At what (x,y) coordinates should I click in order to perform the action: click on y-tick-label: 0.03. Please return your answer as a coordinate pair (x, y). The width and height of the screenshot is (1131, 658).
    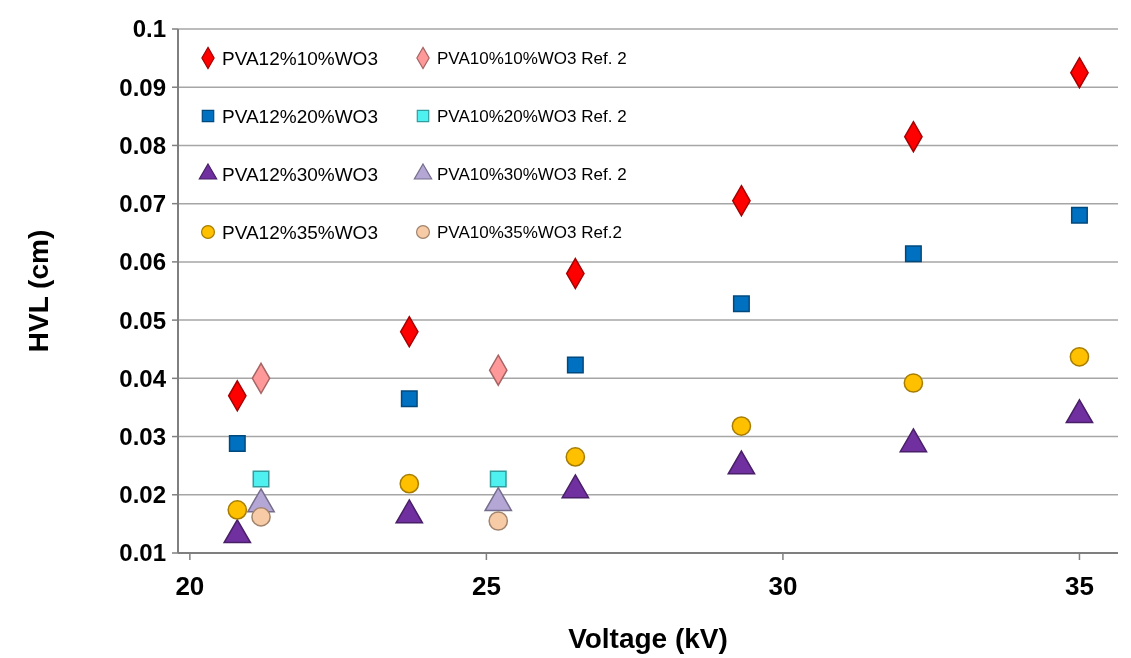
    Looking at the image, I should click on (142, 436).